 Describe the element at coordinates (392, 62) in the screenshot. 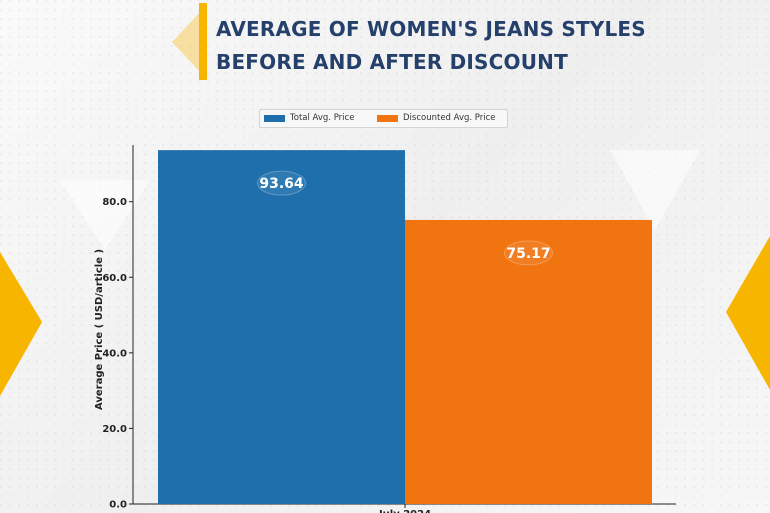

I see `title-line-2: BEFORE AND AFTER DISCOUNT` at that location.